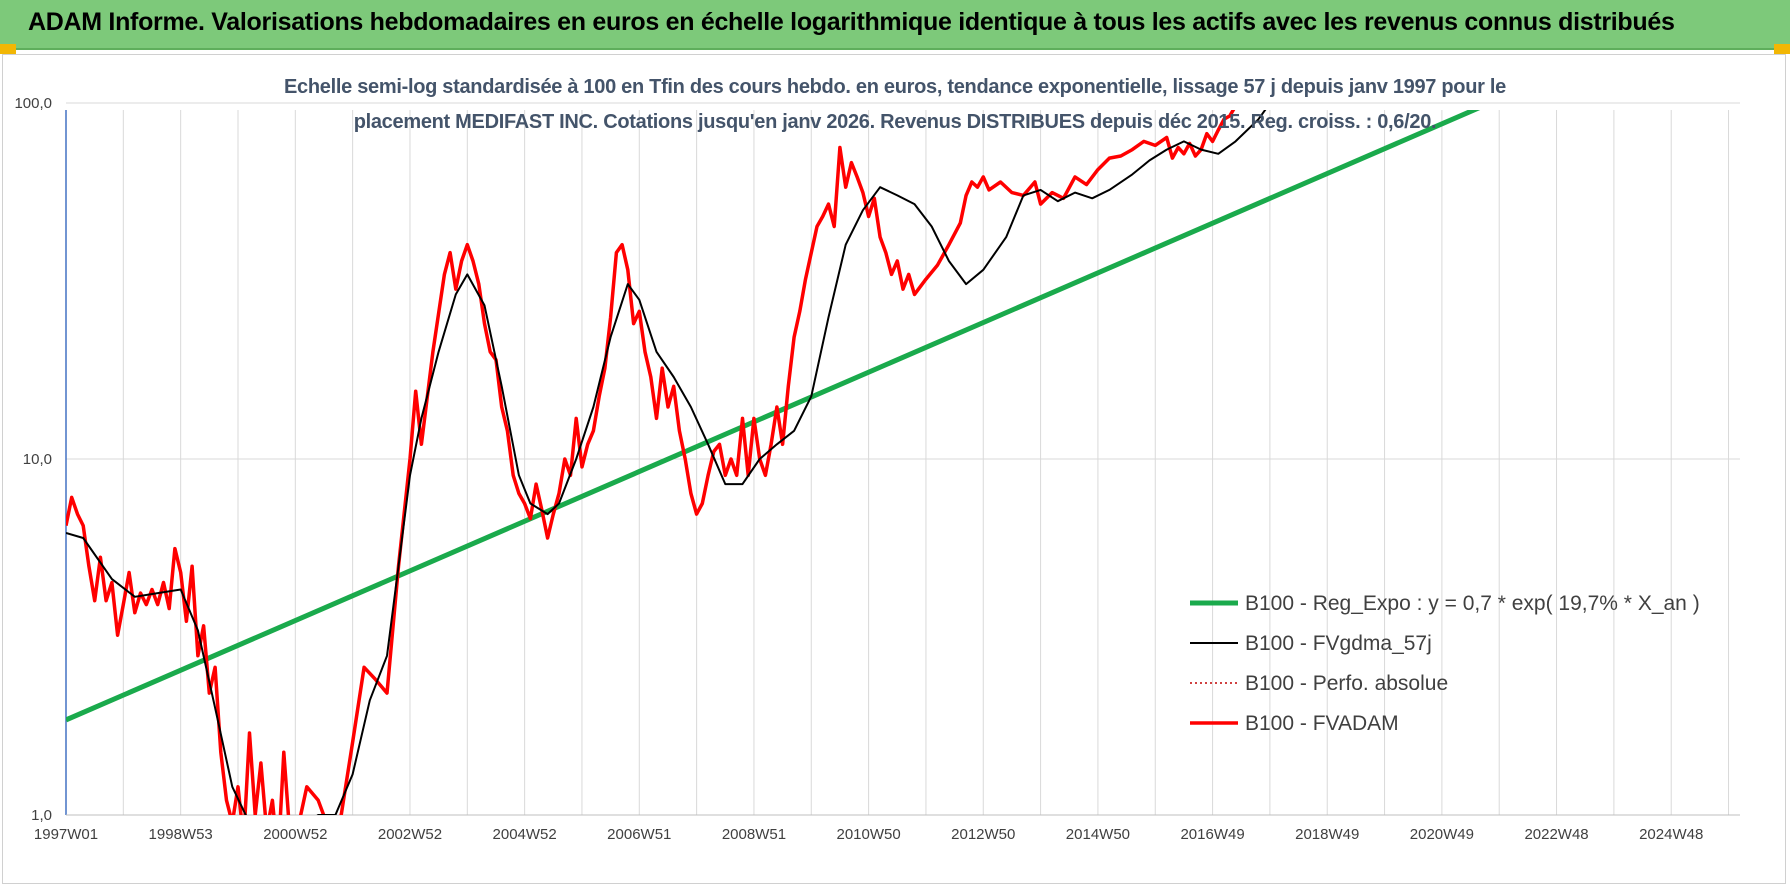 The image size is (1790, 888). Describe the element at coordinates (1648, 55) in the screenshot. I see `series-line` at that location.